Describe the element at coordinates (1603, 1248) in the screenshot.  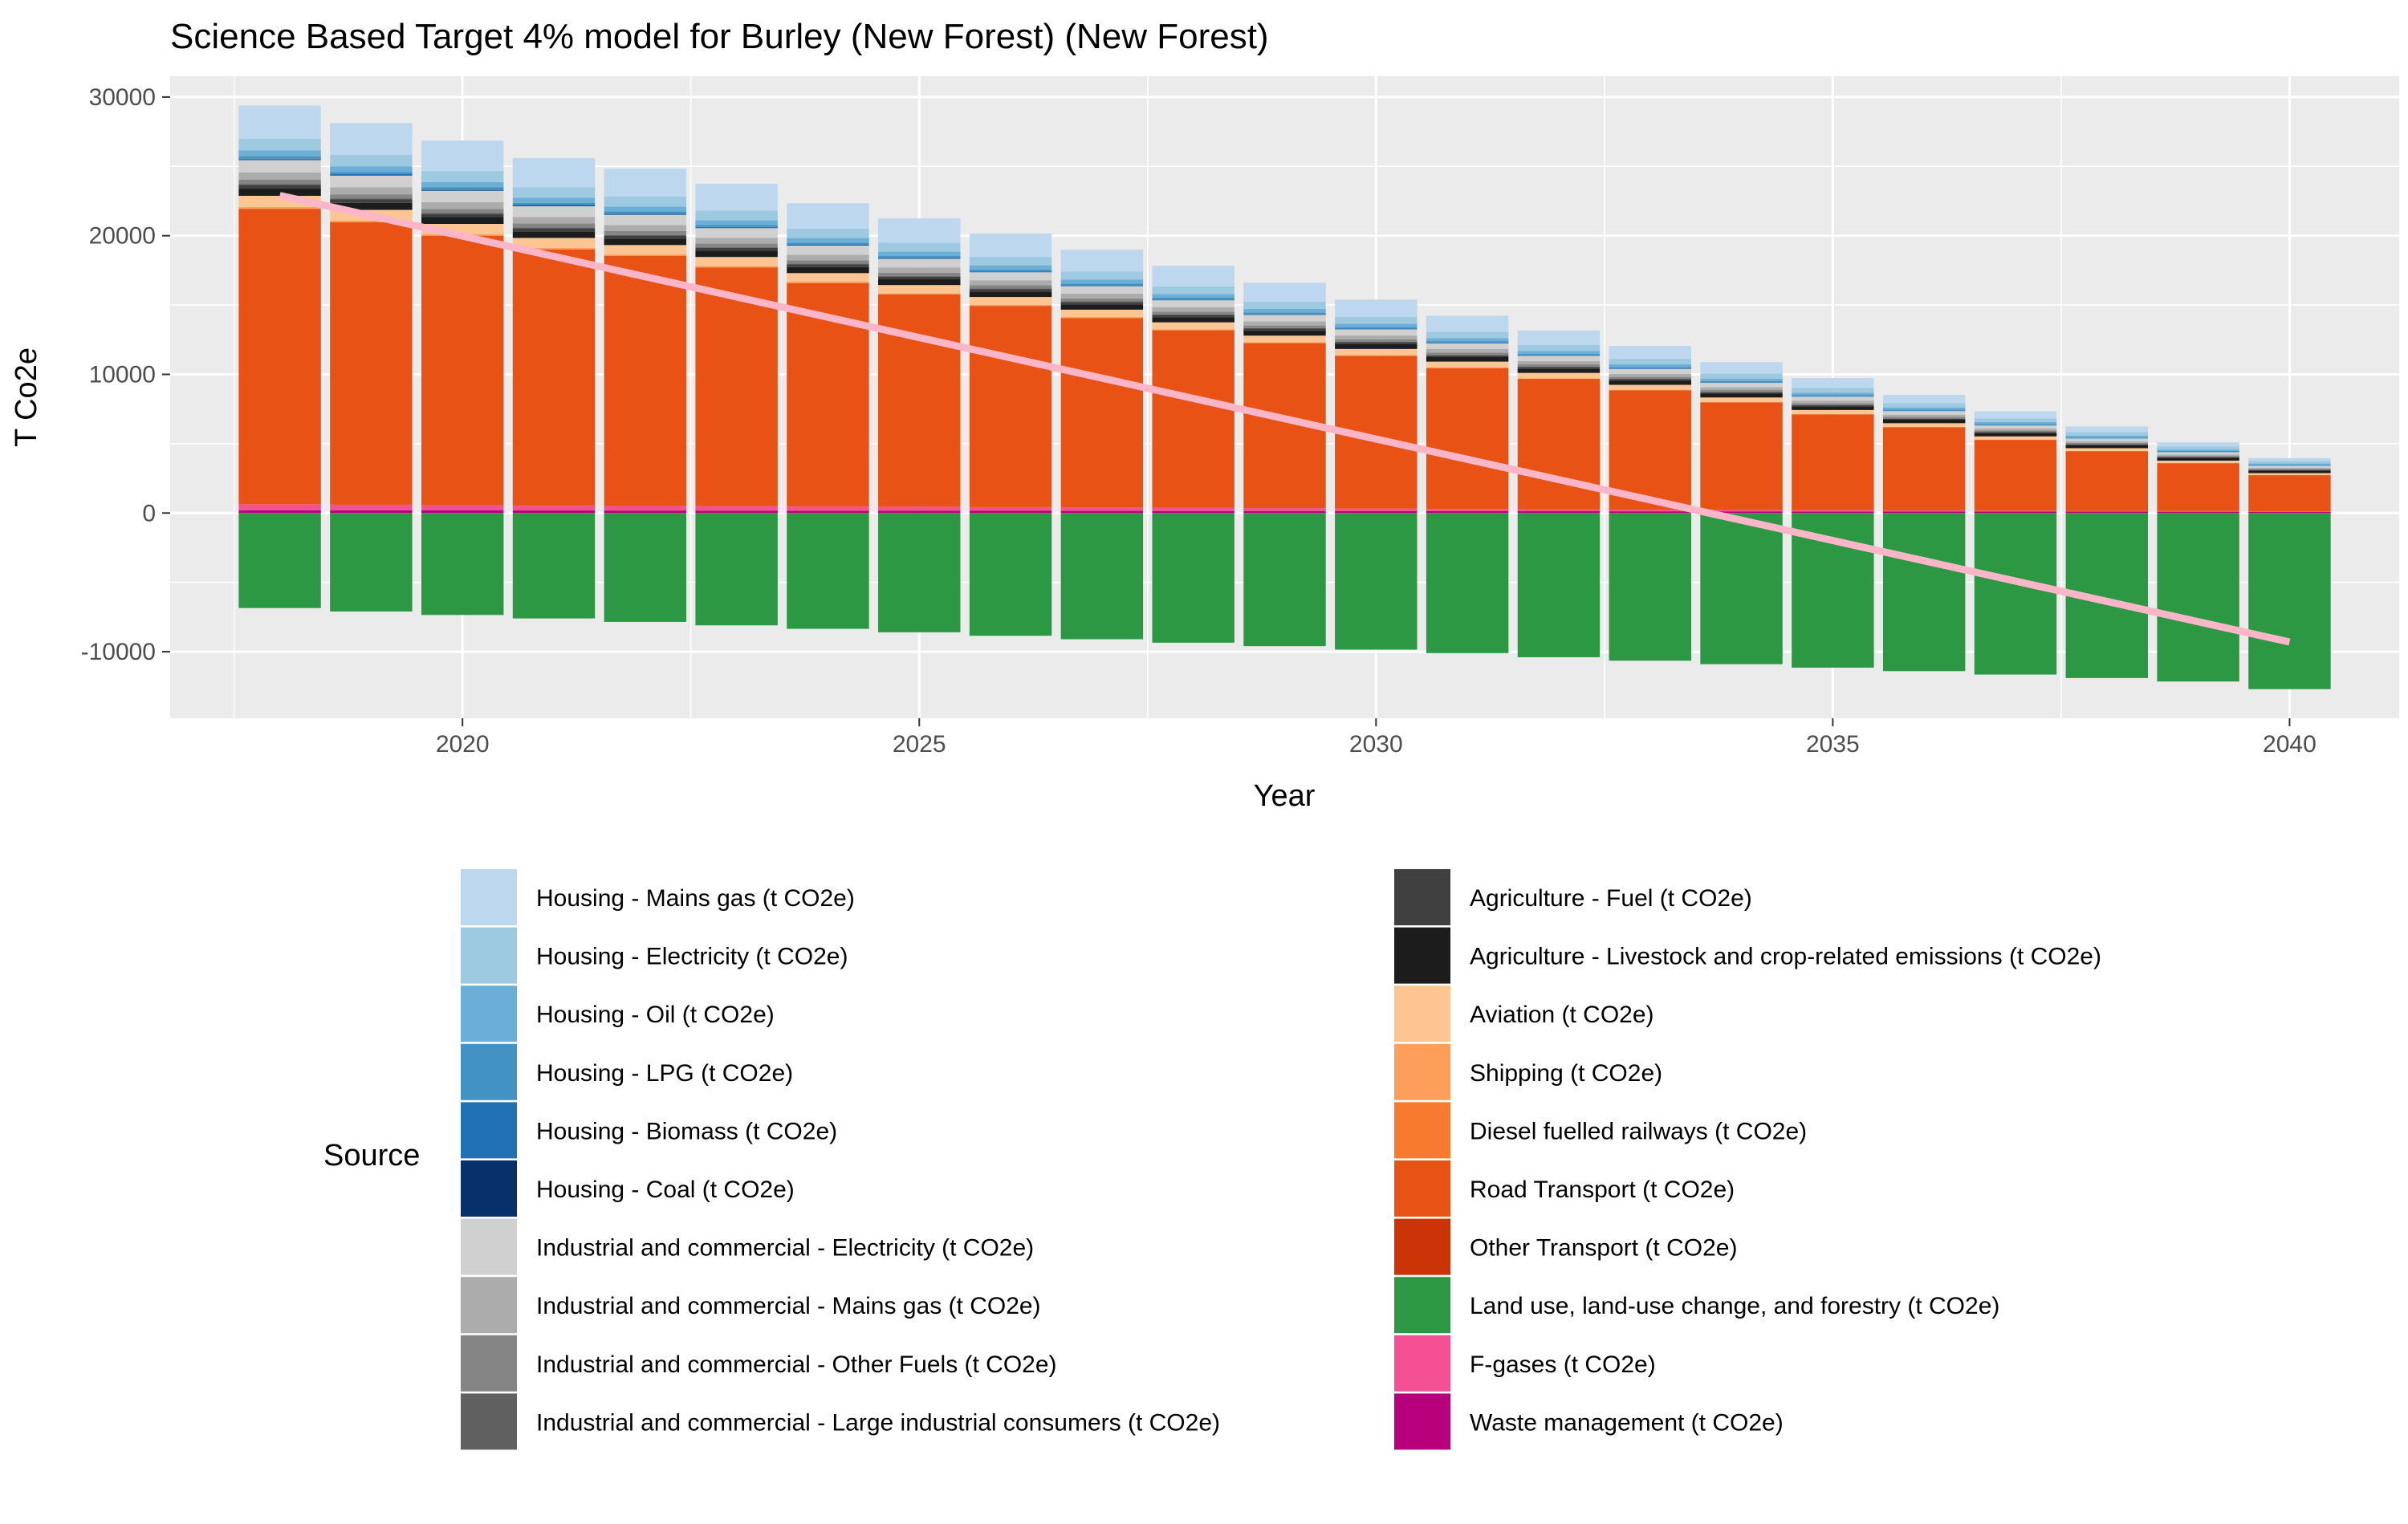
I see `legend-label: Other Transport (t CO2e)` at that location.